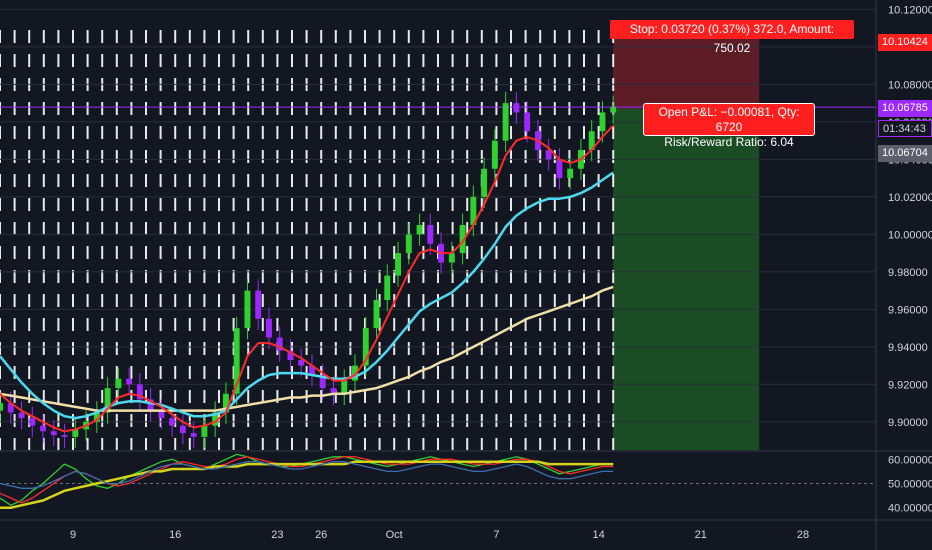 The image size is (932, 550). I want to click on y-tick-label: 10.00000, so click(910, 235).